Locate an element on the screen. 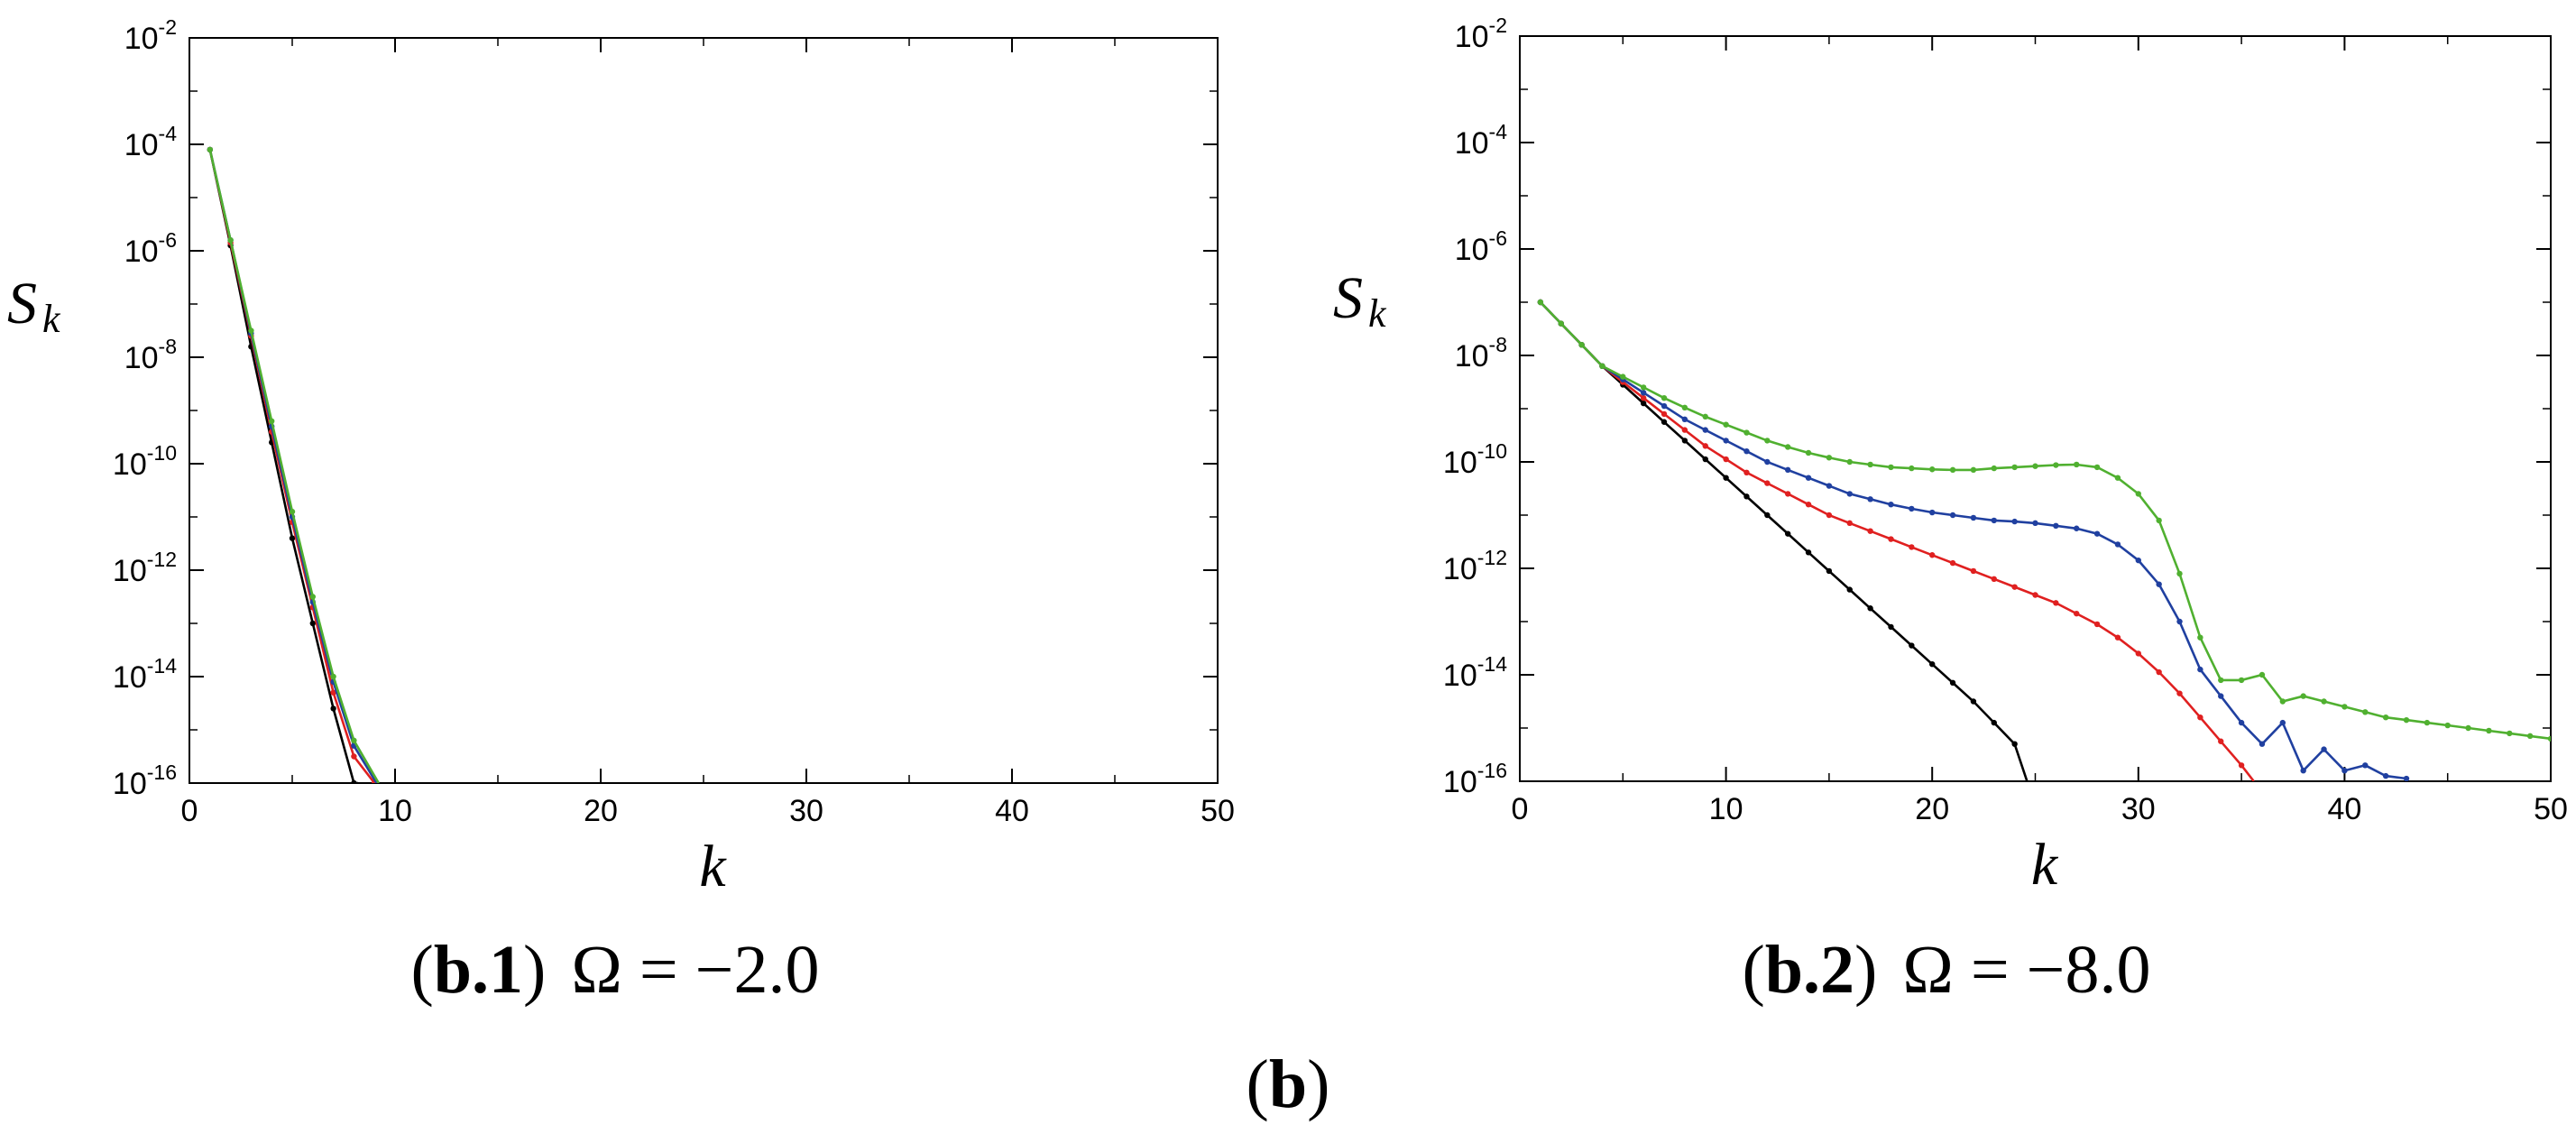  y-tick-label: 10-14 is located at coordinates (1475, 672).